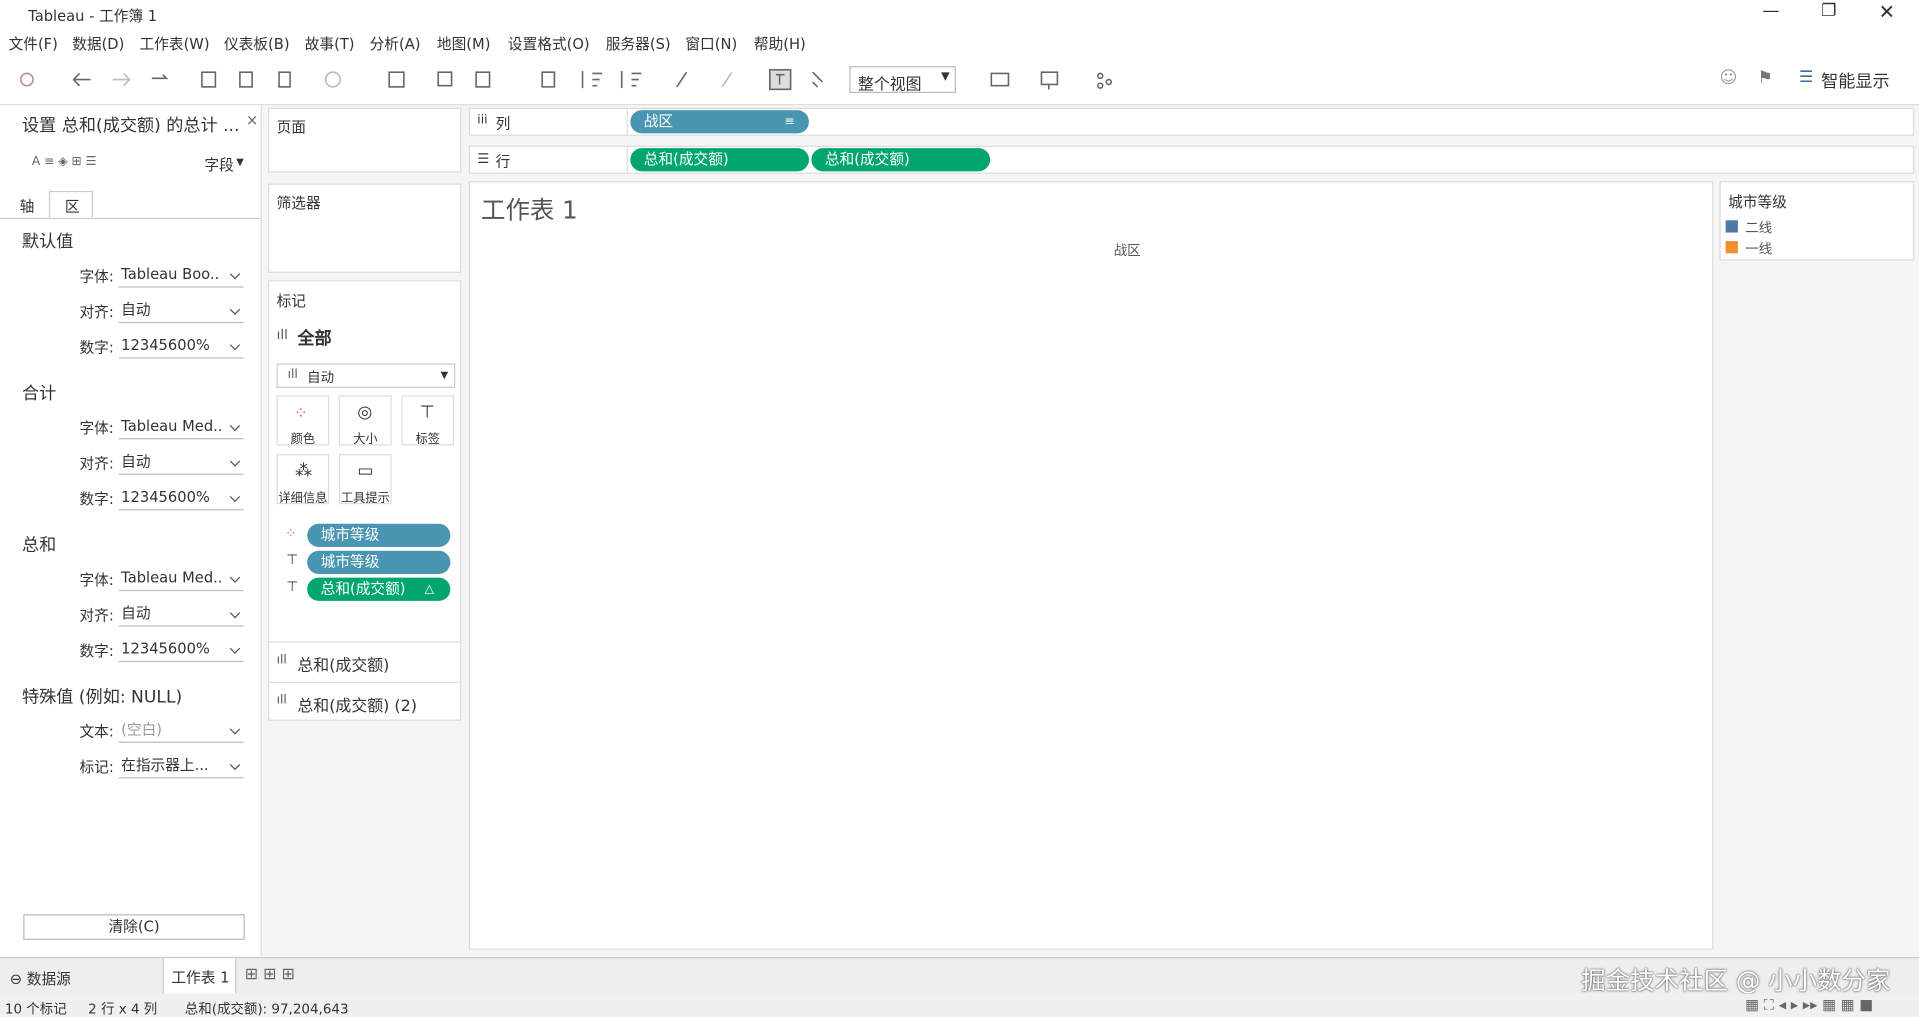 The image size is (1919, 1017). Describe the element at coordinates (219, 165) in the screenshot. I see `field-button: 字段` at that location.